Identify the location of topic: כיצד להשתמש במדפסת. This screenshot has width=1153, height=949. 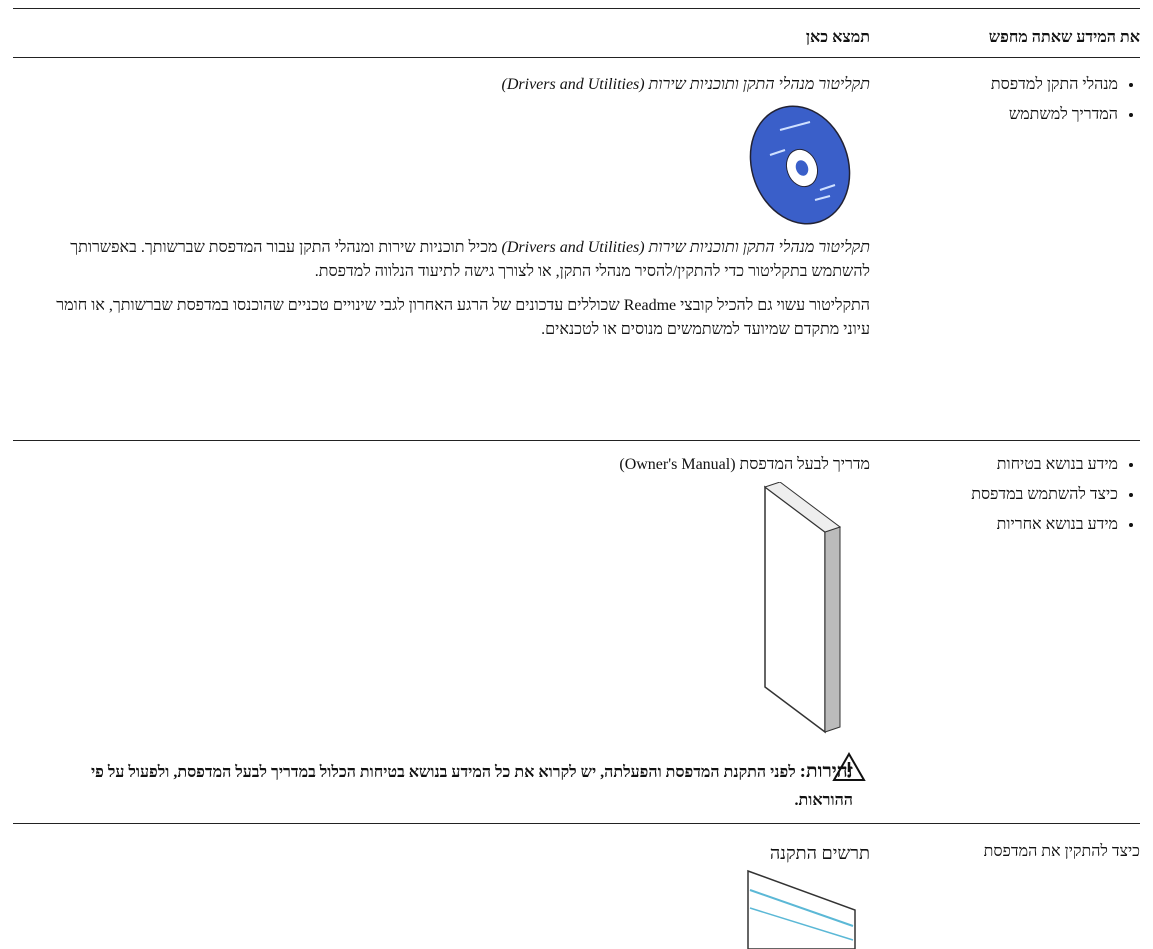
(1010, 495).